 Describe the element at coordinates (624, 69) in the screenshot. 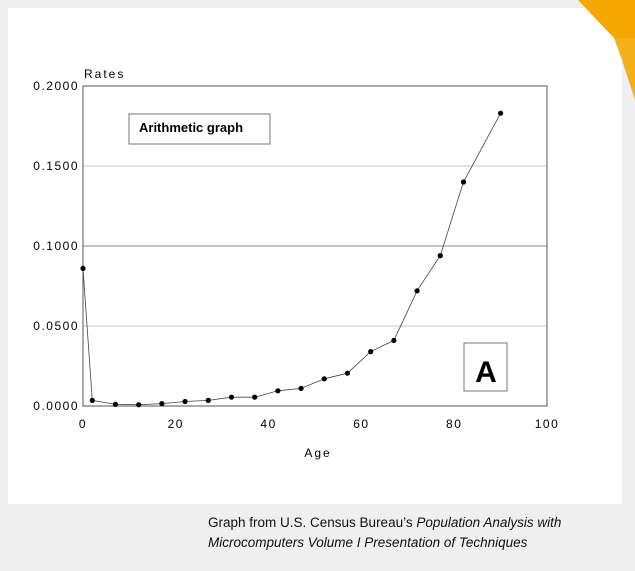

I see `accent-shape-lower` at that location.